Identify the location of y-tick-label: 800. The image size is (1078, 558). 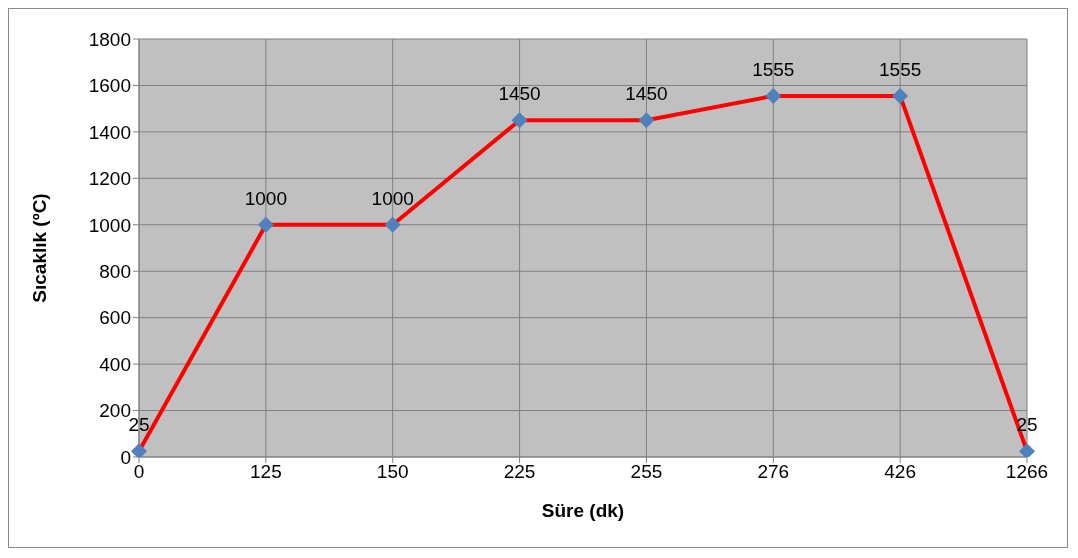
(115, 271).